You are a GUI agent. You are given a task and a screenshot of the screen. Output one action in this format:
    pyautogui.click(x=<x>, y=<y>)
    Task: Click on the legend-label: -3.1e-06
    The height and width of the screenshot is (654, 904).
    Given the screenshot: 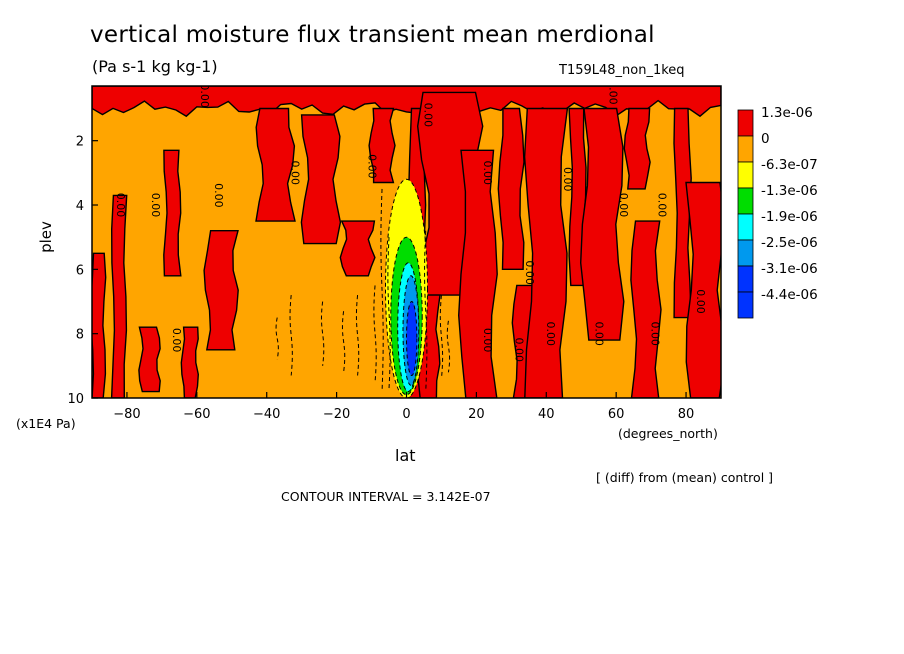 What is the action you would take?
    pyautogui.click(x=789, y=269)
    